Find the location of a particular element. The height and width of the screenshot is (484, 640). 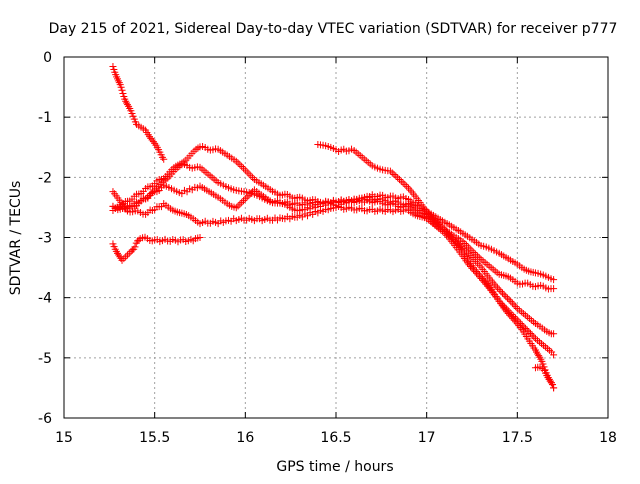

series-track-f is located at coordinates (156, 248).